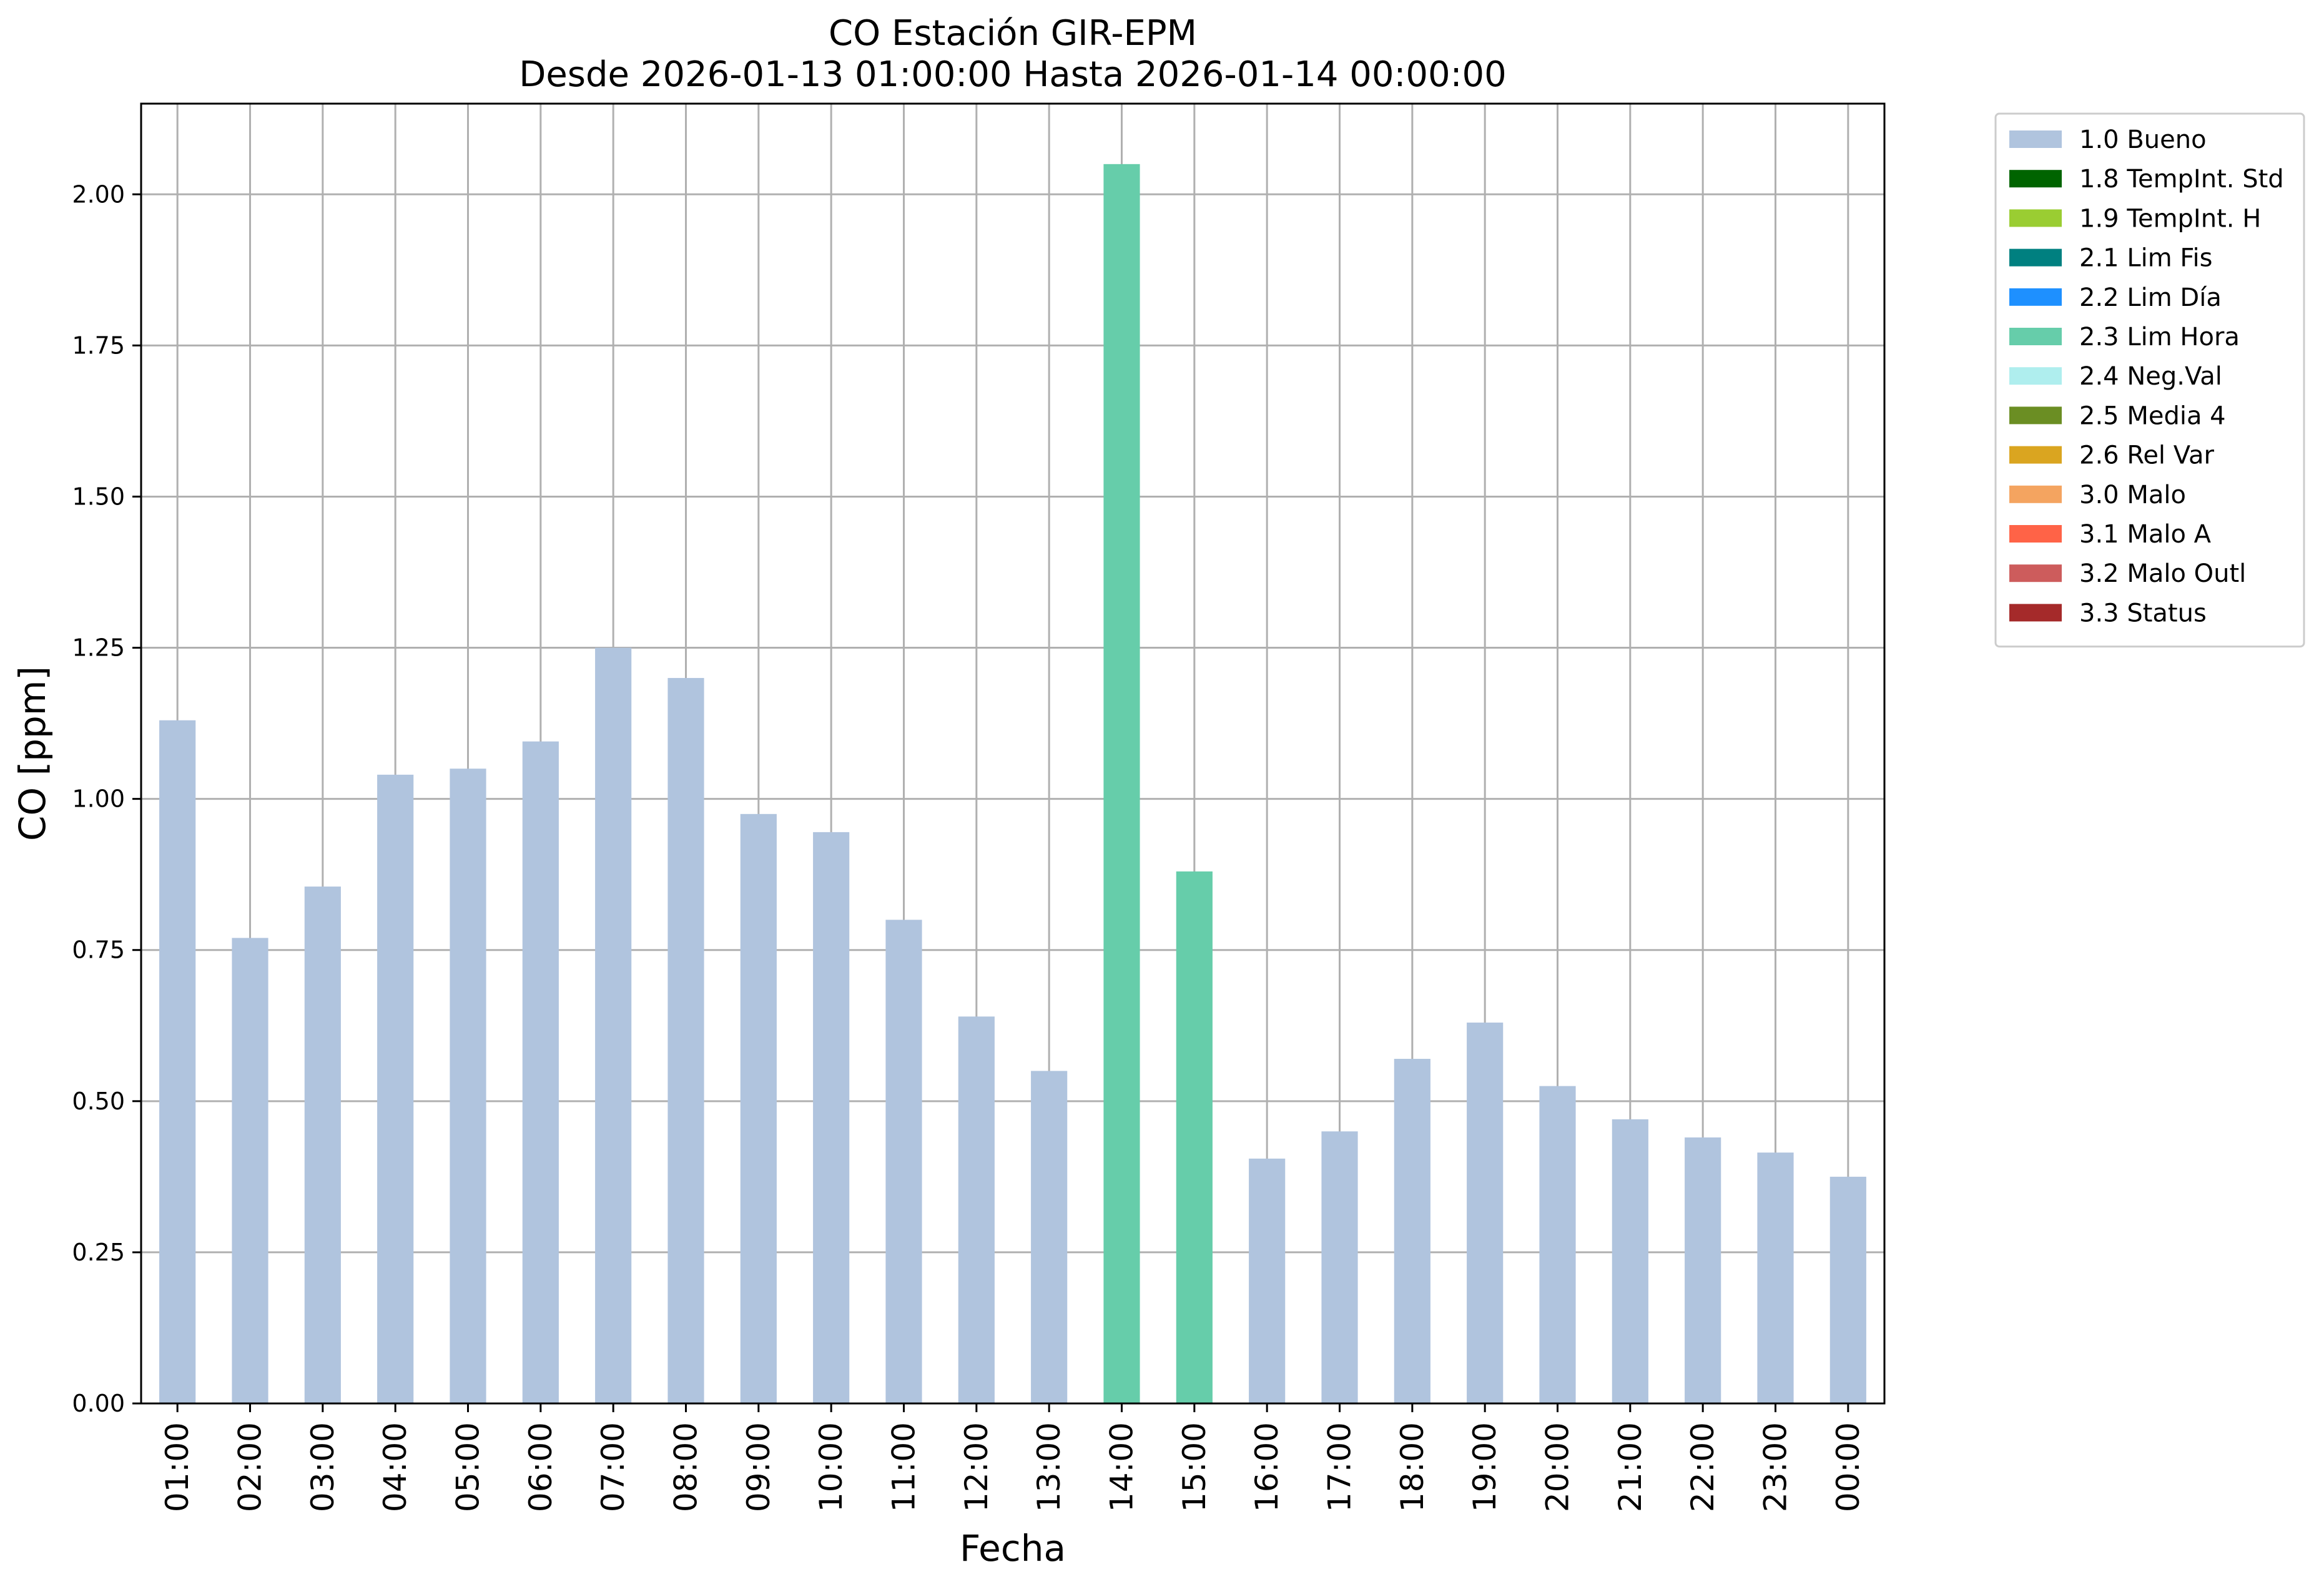 Image resolution: width=2324 pixels, height=1582 pixels. What do you see at coordinates (2143, 139) in the screenshot?
I see `legend-label: 1.0 Bueno` at bounding box center [2143, 139].